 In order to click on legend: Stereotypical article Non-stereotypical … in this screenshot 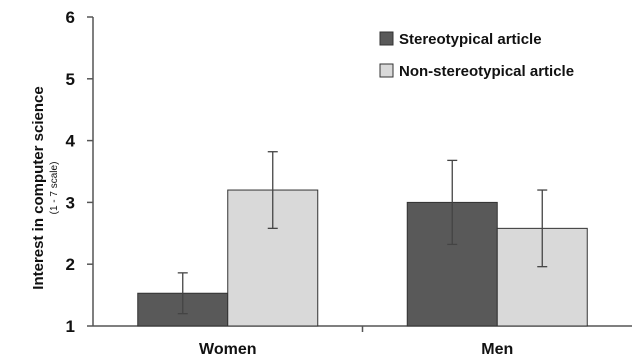, I will do `click(476, 55)`.